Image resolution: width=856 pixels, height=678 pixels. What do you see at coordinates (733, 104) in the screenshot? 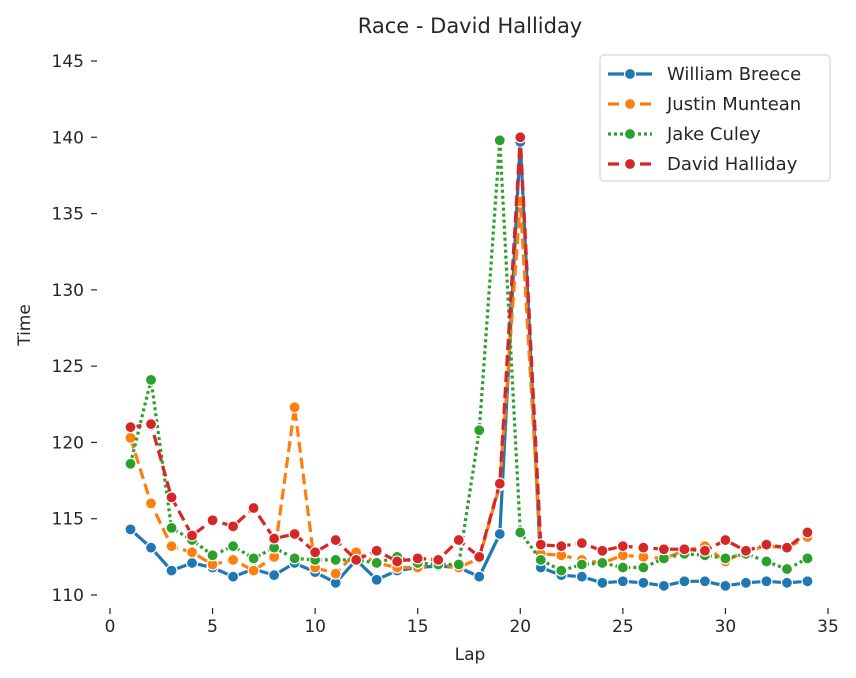
I see `legend-label: Justin Muntean` at bounding box center [733, 104].